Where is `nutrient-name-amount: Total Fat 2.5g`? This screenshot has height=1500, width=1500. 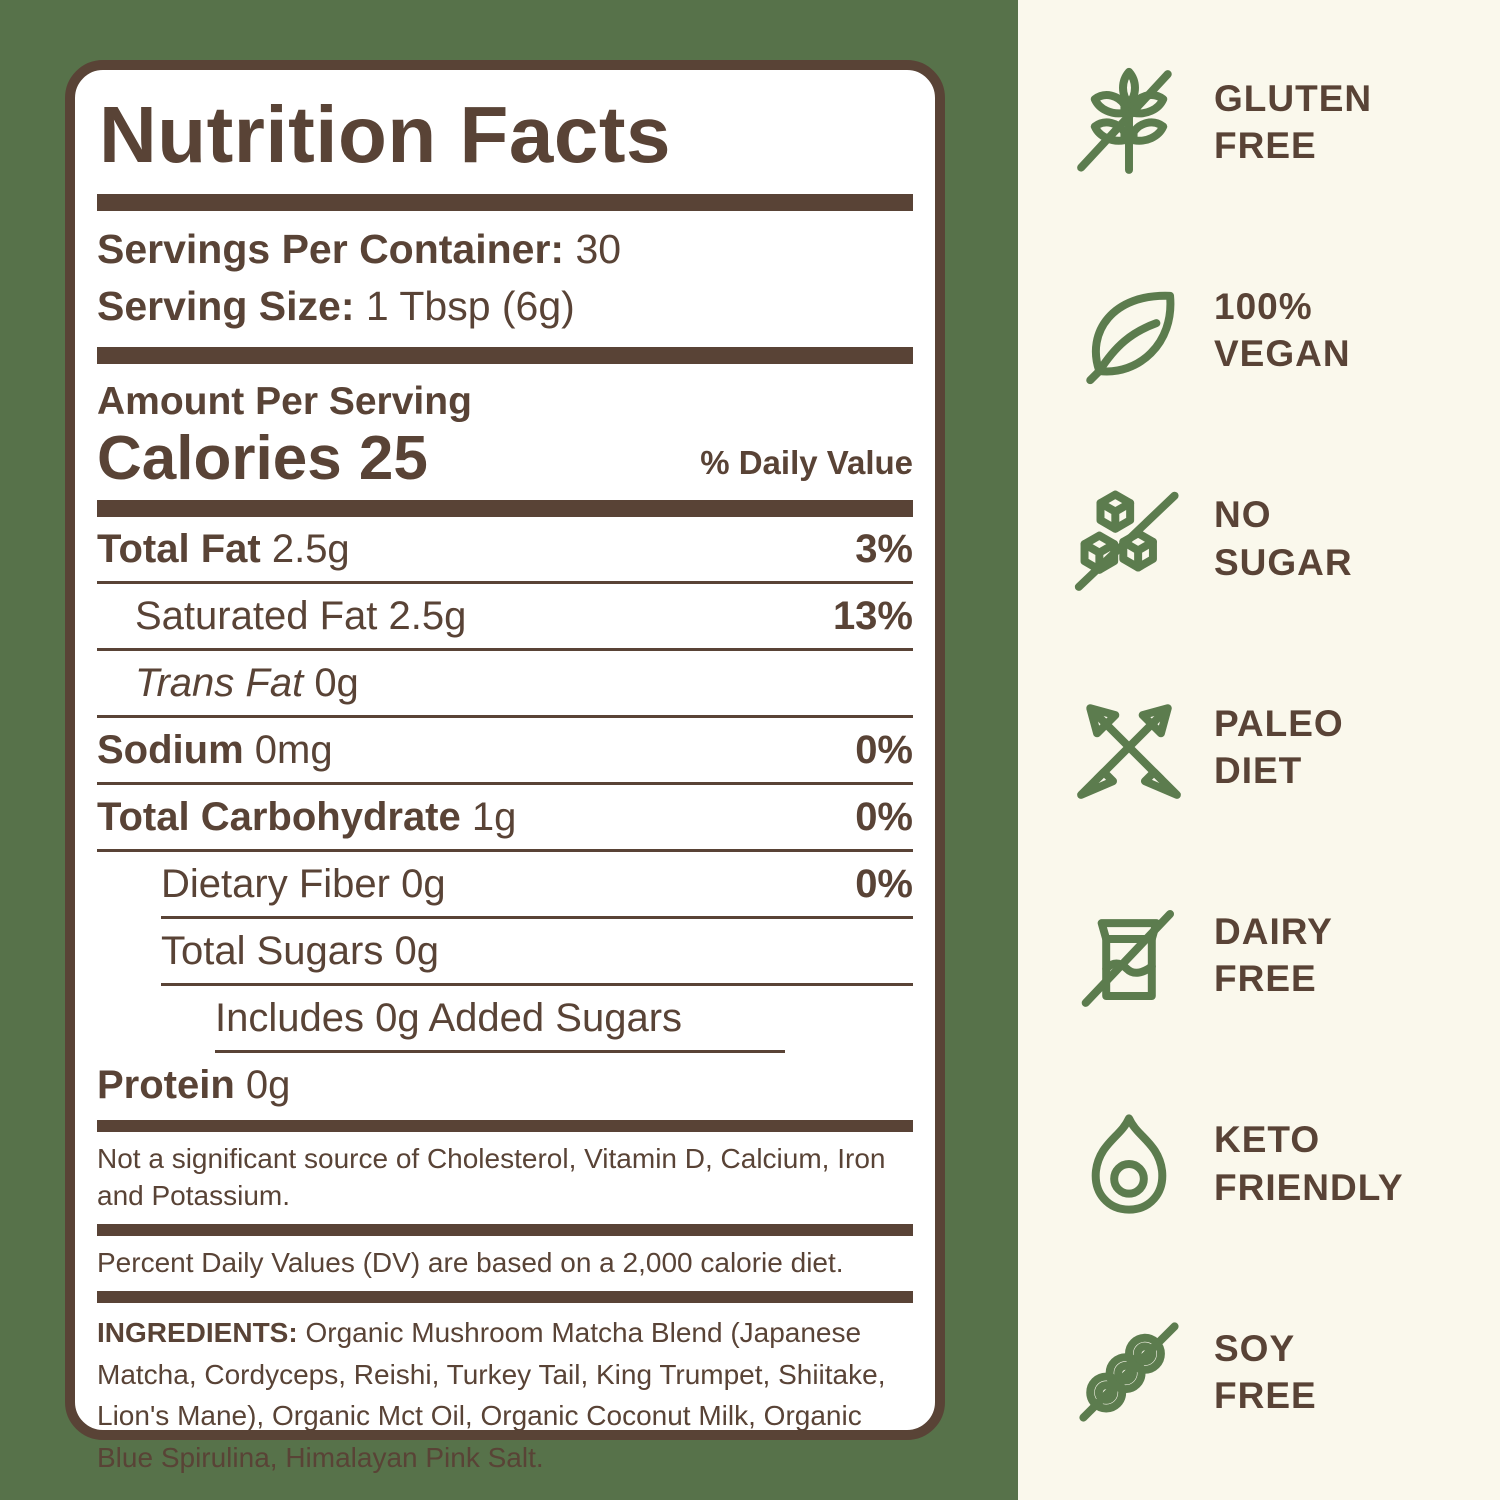 nutrient-name-amount: Total Fat 2.5g is located at coordinates (223, 549).